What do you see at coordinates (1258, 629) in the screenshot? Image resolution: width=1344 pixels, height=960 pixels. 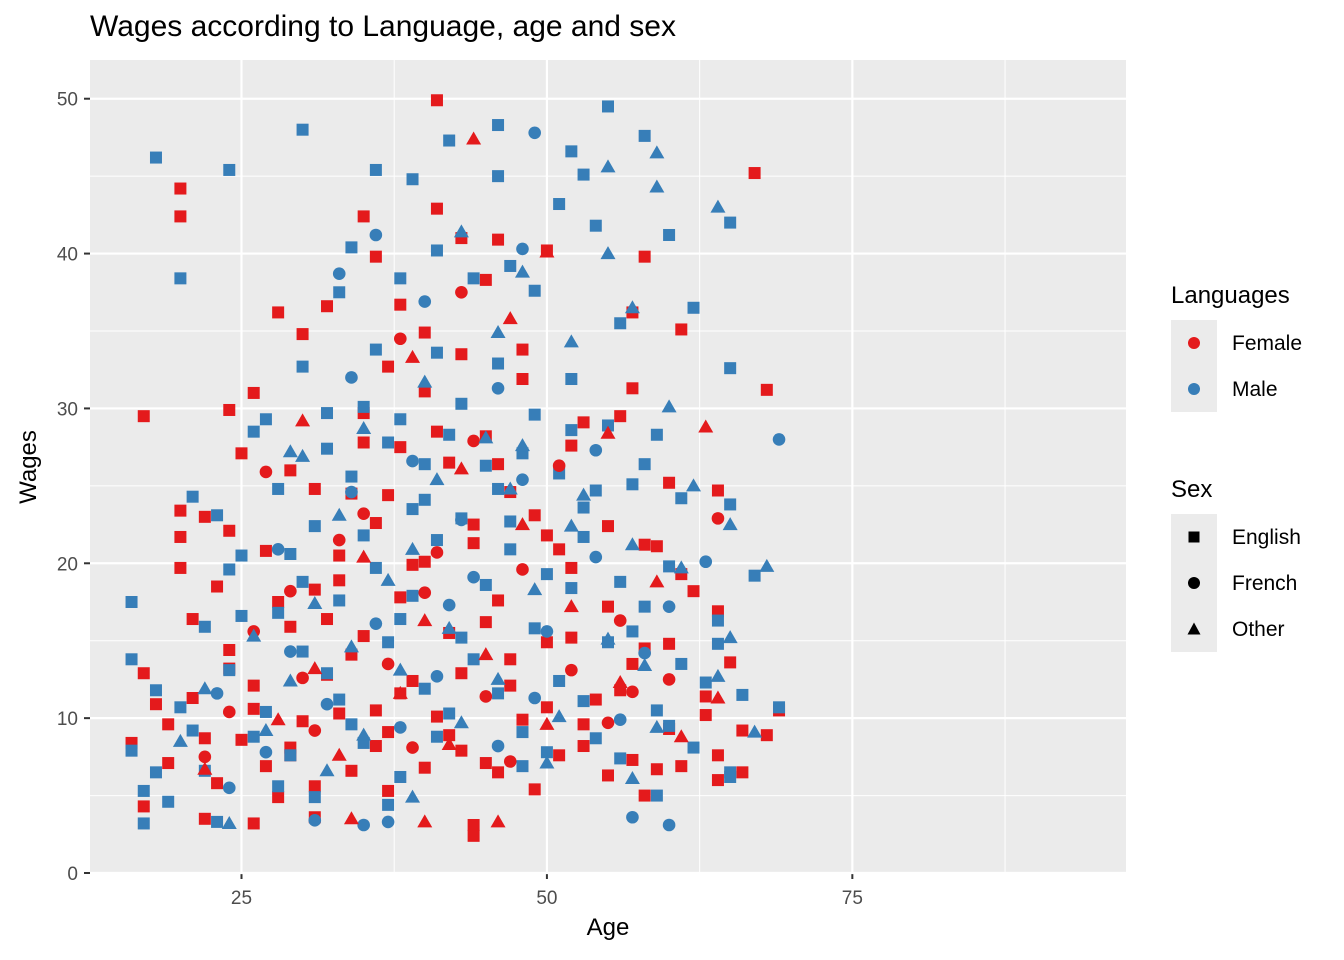 I see `legend-label-other: Other` at bounding box center [1258, 629].